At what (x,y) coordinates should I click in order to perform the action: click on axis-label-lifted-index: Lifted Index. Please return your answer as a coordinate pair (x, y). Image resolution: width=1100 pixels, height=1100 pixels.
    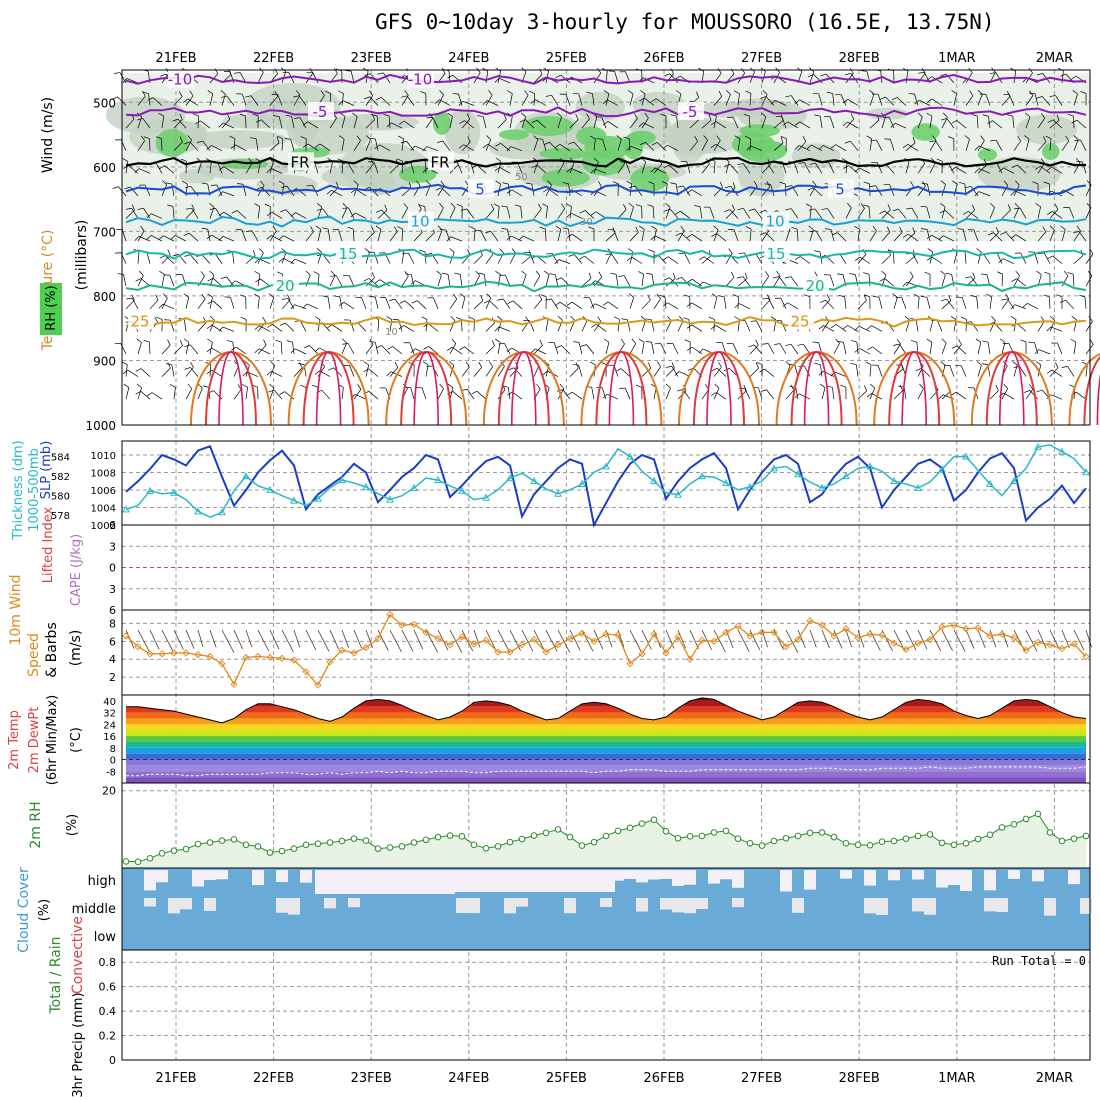
    Looking at the image, I should click on (48, 544).